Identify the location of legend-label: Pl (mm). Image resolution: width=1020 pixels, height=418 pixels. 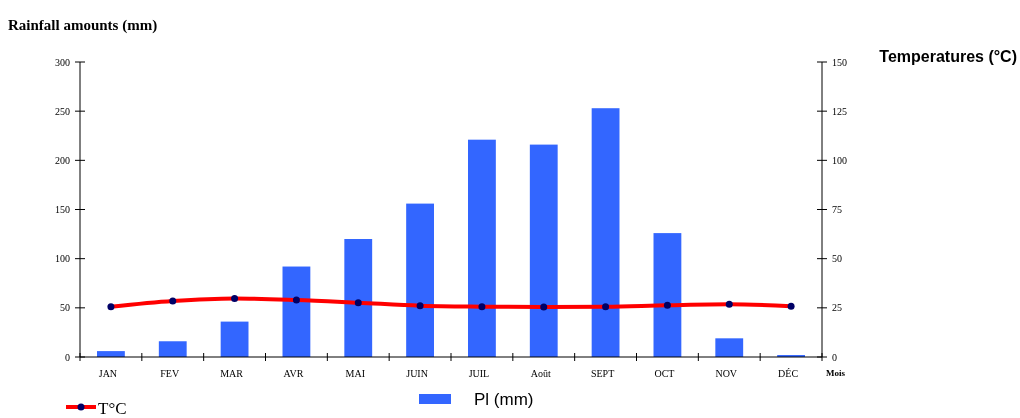
(504, 399).